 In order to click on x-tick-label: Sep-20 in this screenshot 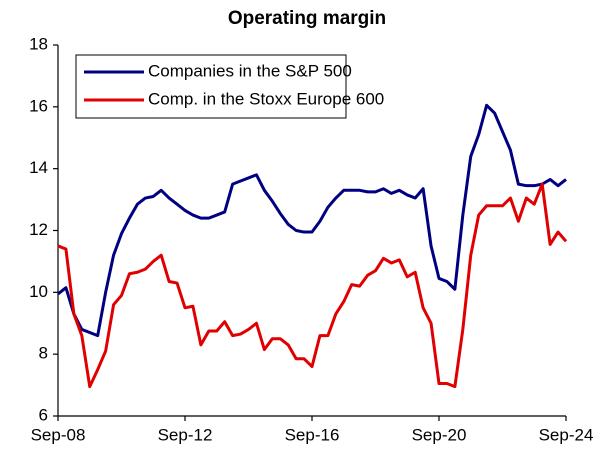, I will do `click(439, 434)`.